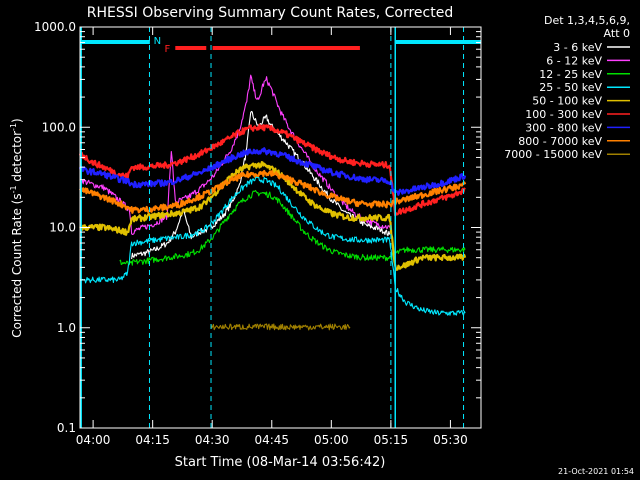  I want to click on legend-label-6: 300 - 800 keV, so click(563, 127).